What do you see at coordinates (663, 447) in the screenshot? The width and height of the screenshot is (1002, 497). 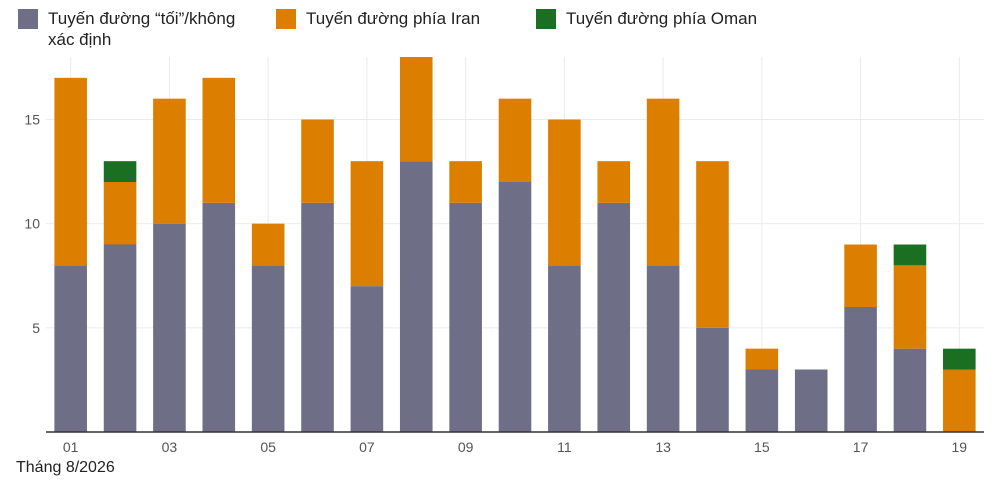 I see `x-tick-label: 13` at bounding box center [663, 447].